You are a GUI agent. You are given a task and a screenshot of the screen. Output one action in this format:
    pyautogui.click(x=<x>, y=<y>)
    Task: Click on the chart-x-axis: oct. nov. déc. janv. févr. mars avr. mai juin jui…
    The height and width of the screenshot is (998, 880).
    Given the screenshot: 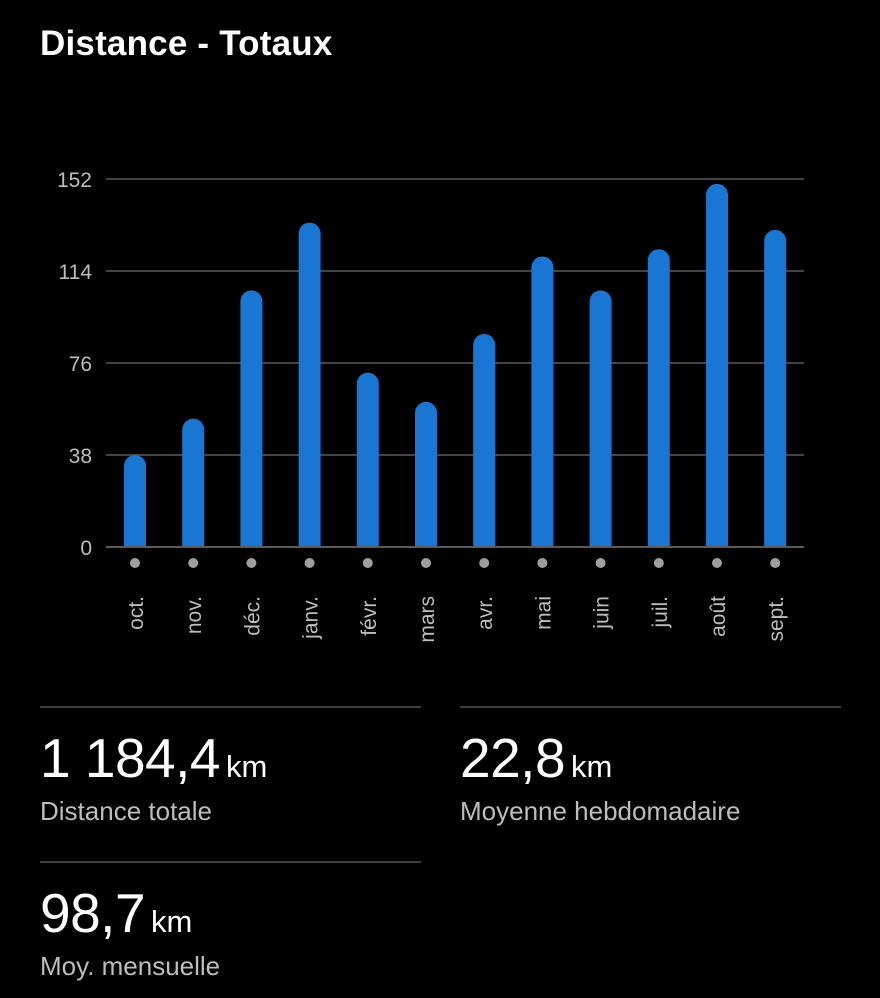 What is the action you would take?
    pyautogui.click(x=456, y=600)
    